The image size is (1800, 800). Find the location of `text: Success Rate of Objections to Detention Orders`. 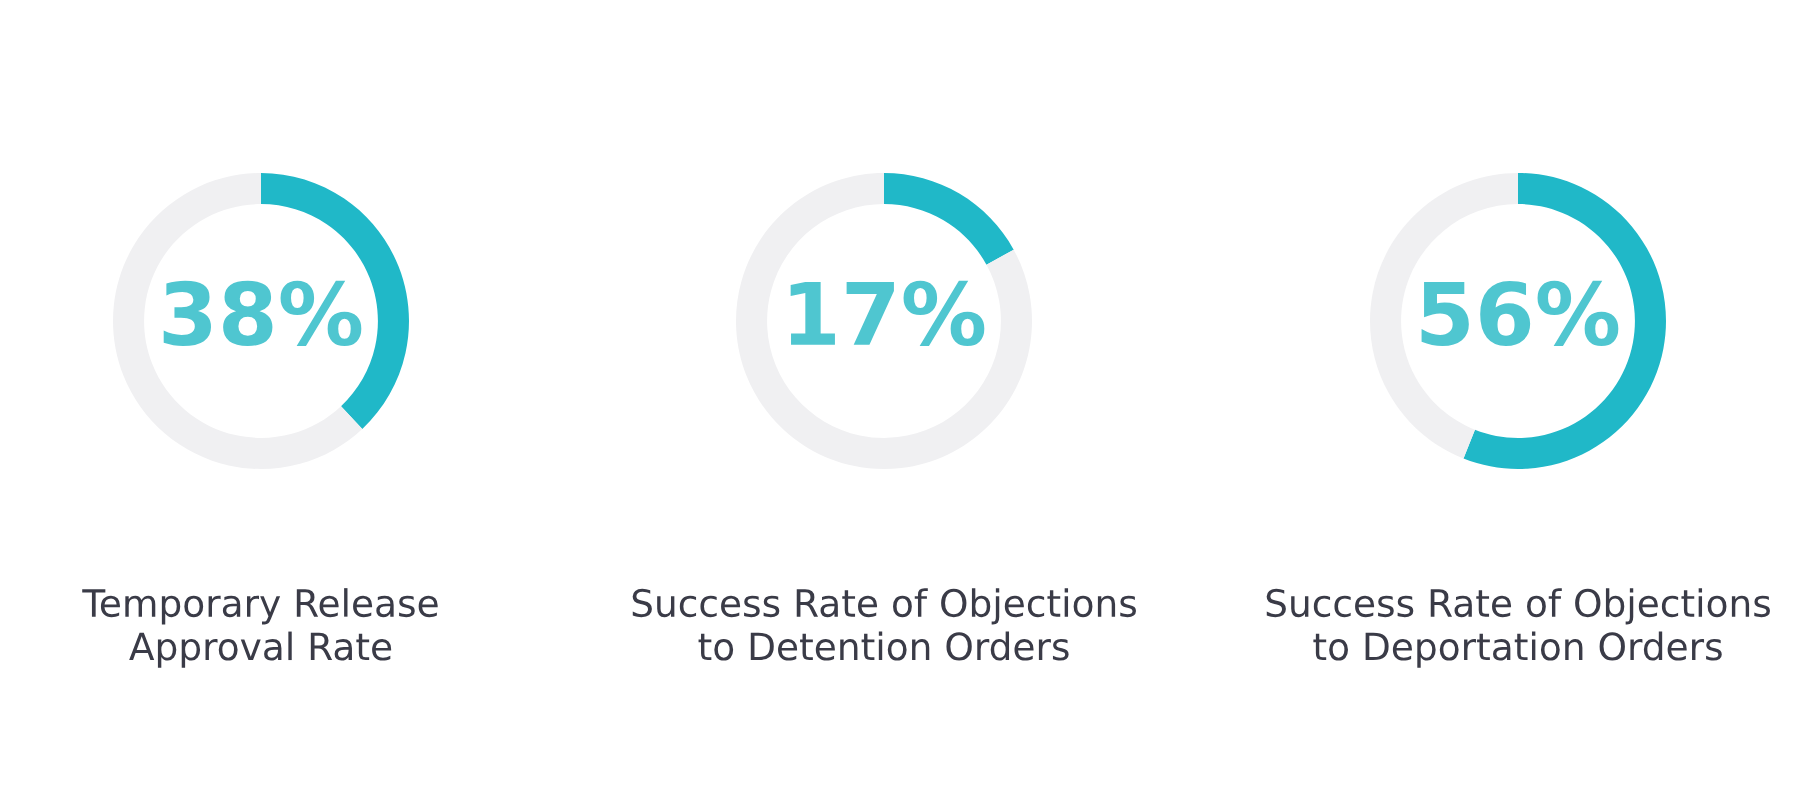

text: Success Rate of Objections to Detention Orders is located at coordinates (884, 624).